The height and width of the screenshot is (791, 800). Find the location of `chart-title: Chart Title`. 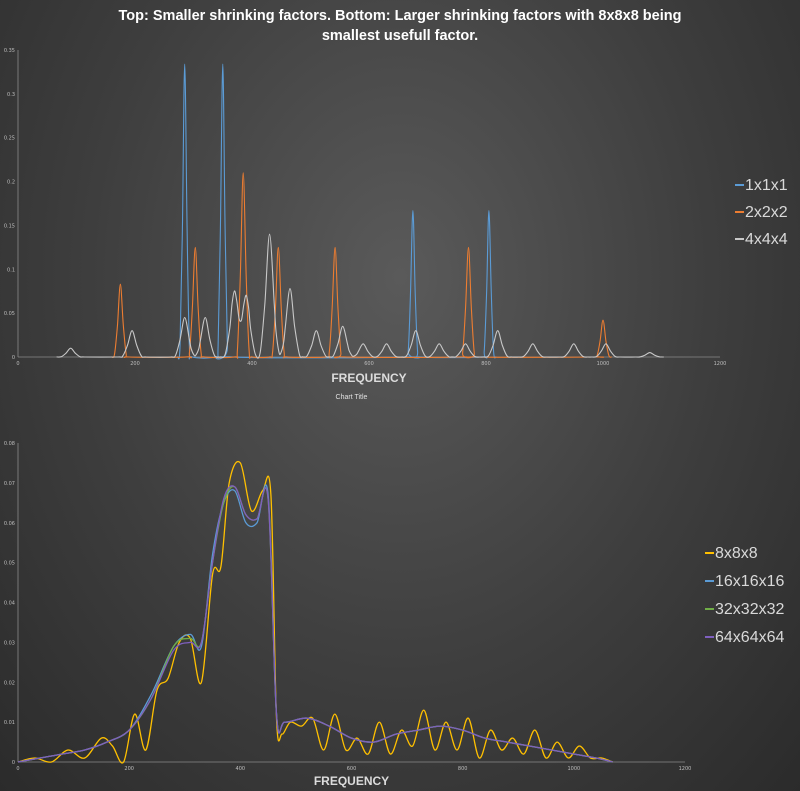

chart-title: Chart Title is located at coordinates (352, 397).